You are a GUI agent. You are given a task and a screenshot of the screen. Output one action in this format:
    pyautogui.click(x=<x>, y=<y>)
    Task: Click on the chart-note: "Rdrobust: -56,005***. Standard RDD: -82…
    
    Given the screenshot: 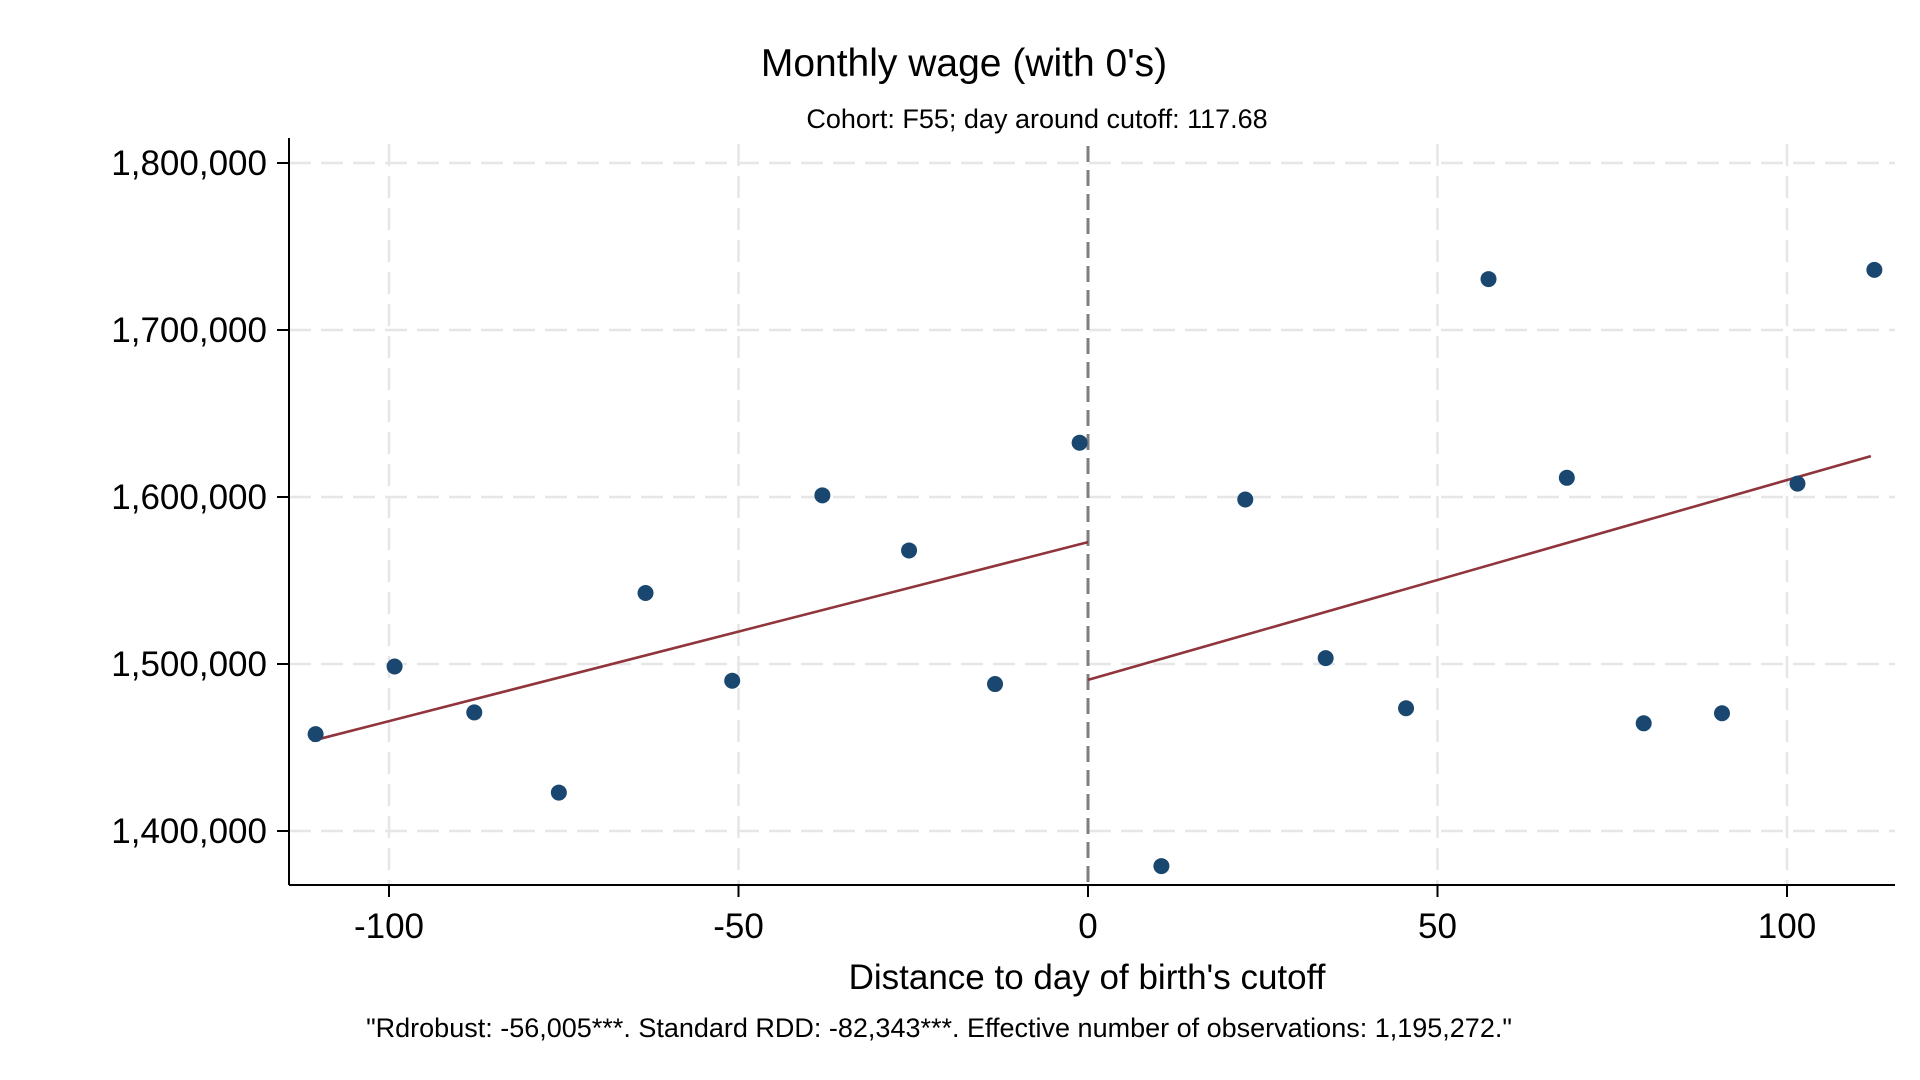 What is the action you would take?
    pyautogui.click(x=939, y=1028)
    